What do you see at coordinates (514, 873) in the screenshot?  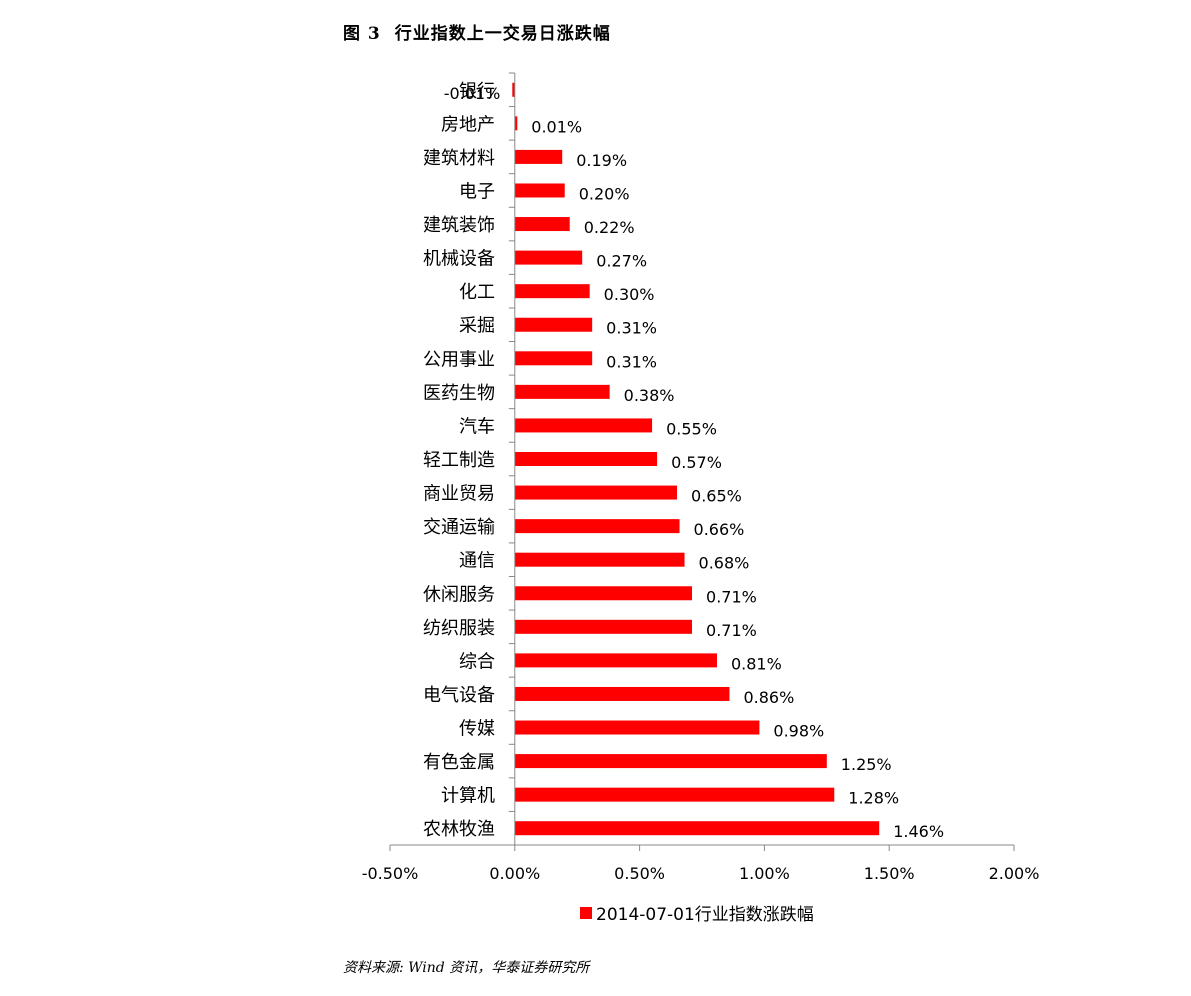 I see `x-tick-label: 0.00%` at bounding box center [514, 873].